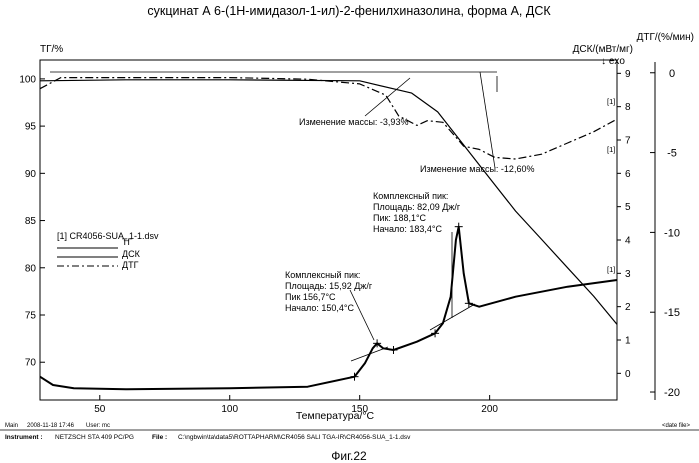 Image resolution: width=699 pixels, height=463 pixels. I want to click on tg-tick-label: 95, so click(31, 127).